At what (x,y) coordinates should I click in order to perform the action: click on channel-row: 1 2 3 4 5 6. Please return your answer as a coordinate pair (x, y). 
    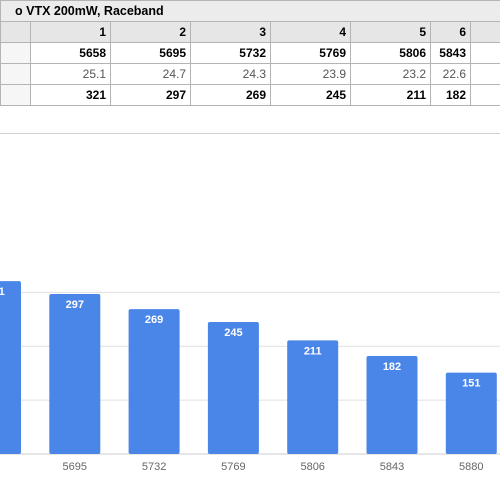
    Looking at the image, I should click on (250, 32).